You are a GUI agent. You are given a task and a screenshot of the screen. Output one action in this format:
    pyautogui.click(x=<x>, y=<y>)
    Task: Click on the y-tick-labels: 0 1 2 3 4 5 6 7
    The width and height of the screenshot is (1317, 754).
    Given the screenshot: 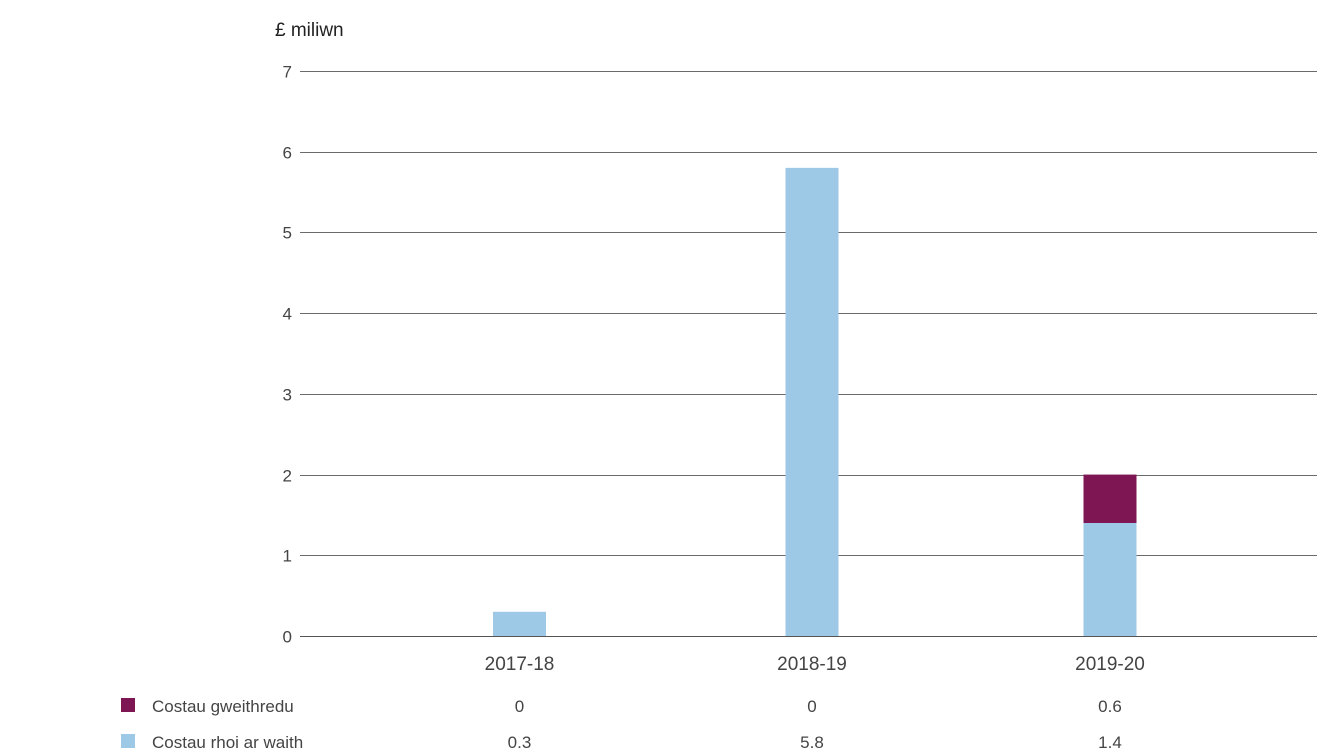 What is the action you would take?
    pyautogui.click(x=287, y=355)
    